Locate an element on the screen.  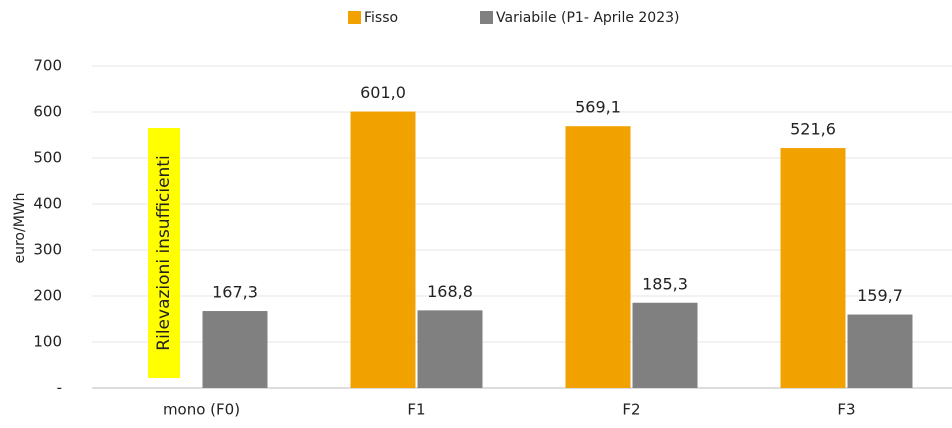
x-tick-label: mono (F0) is located at coordinates (201, 410).